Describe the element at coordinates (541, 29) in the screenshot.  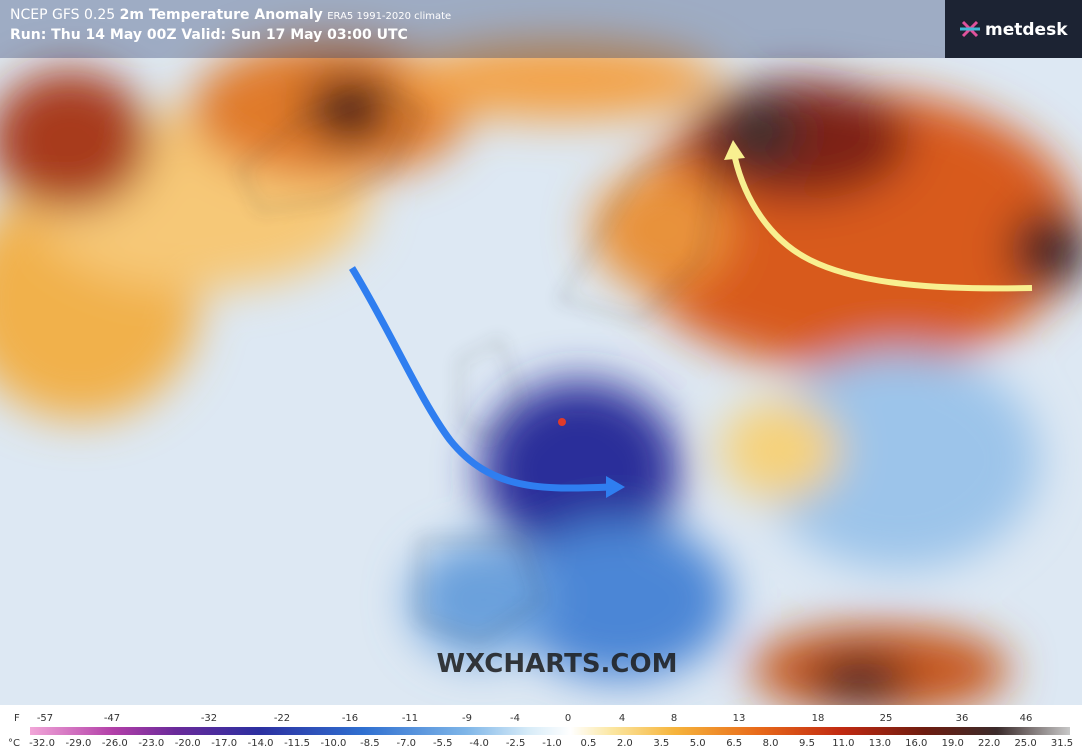
I see `header-band` at that location.